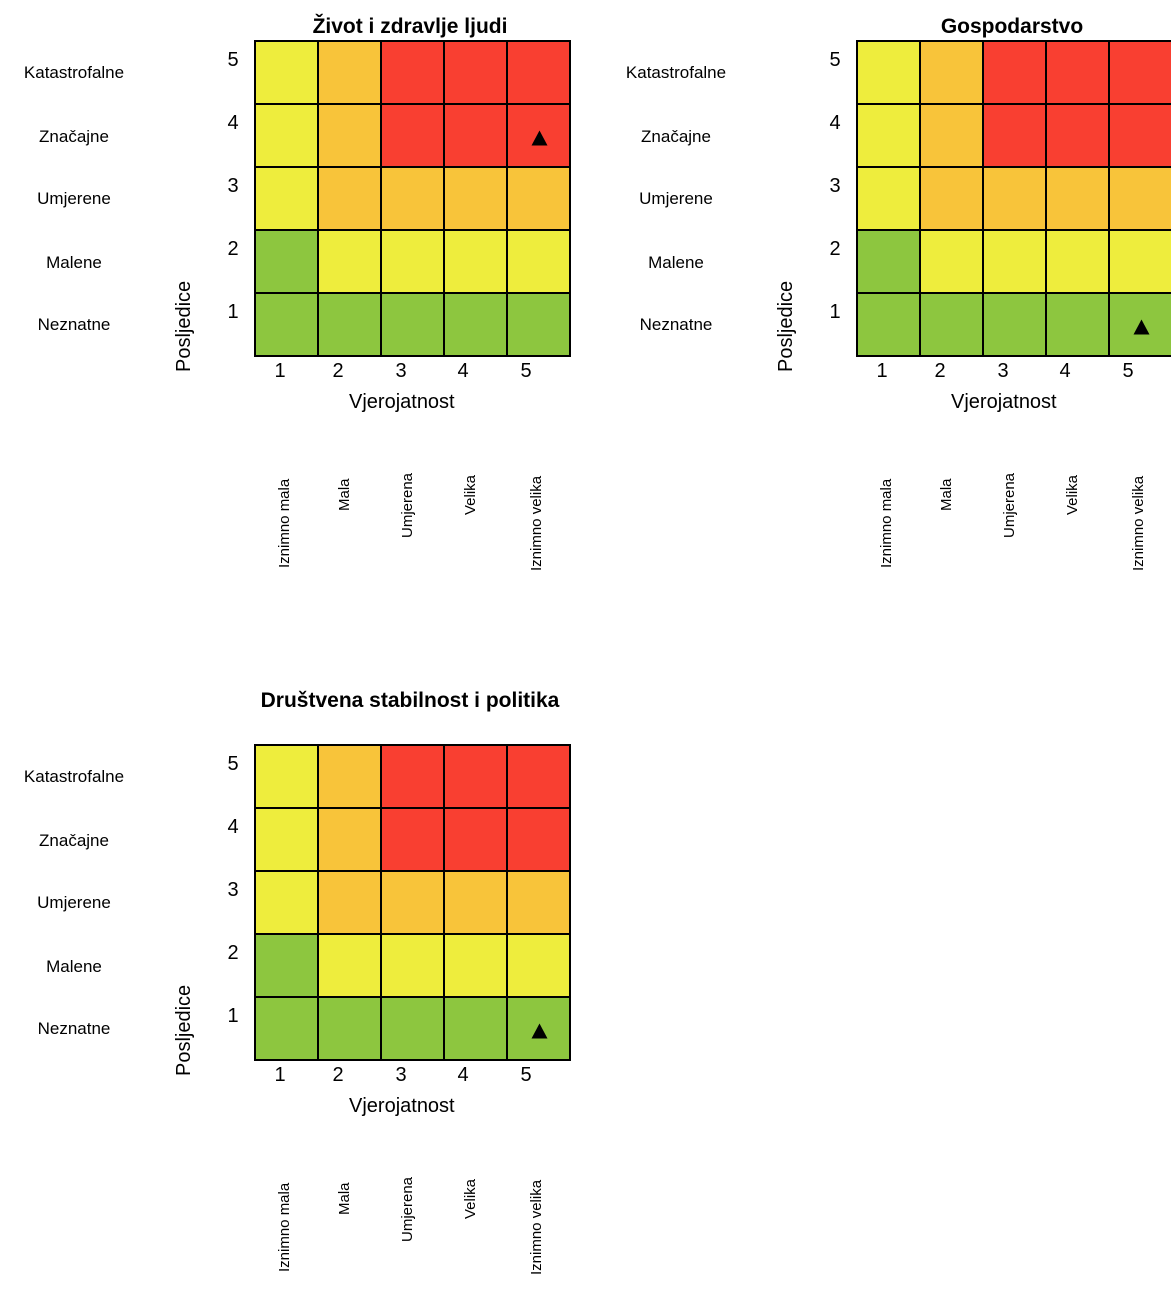 Image resolution: width=1171 pixels, height=1304 pixels. Describe the element at coordinates (74, 1028) in the screenshot. I see `severity-label-negligible: Neznatne` at that location.